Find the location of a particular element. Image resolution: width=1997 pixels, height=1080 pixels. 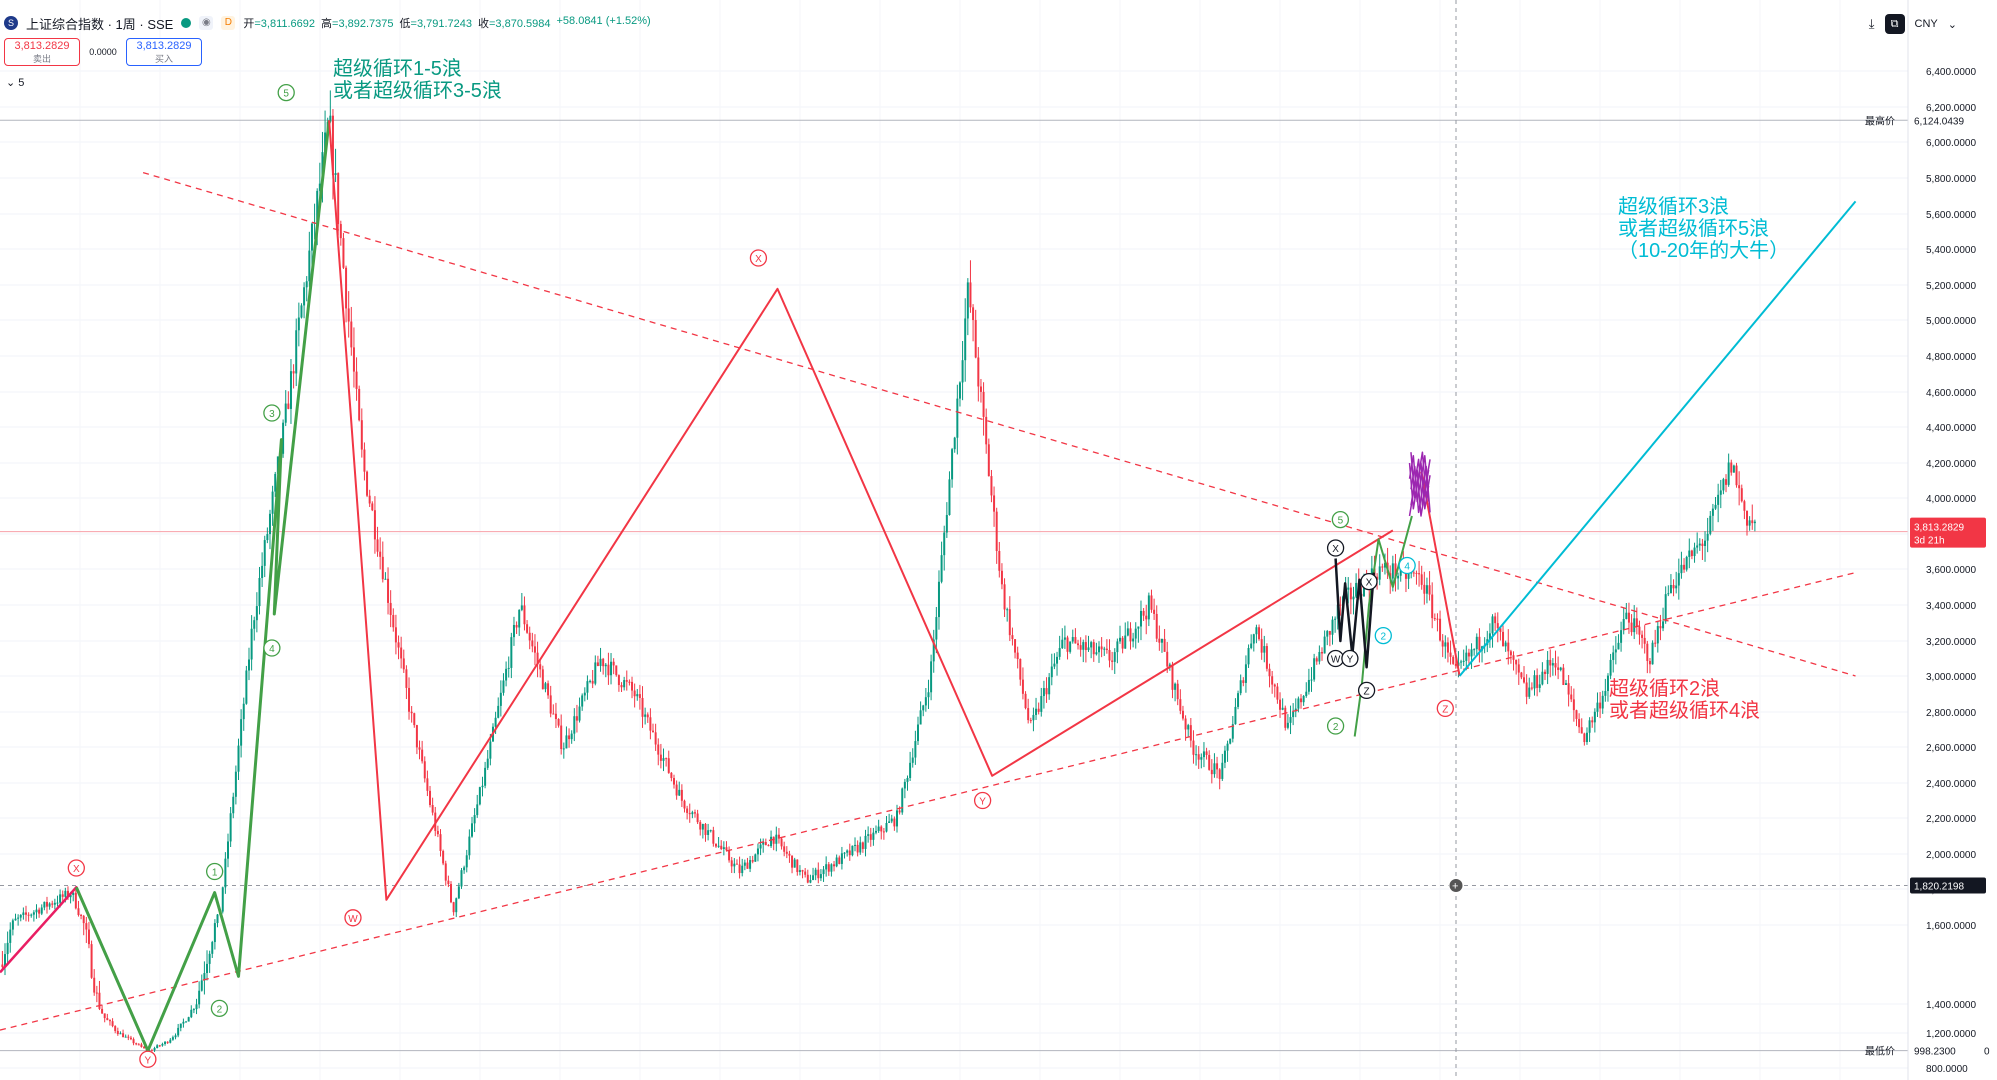

download-icon: ⤓ is located at coordinates (1871, 23).